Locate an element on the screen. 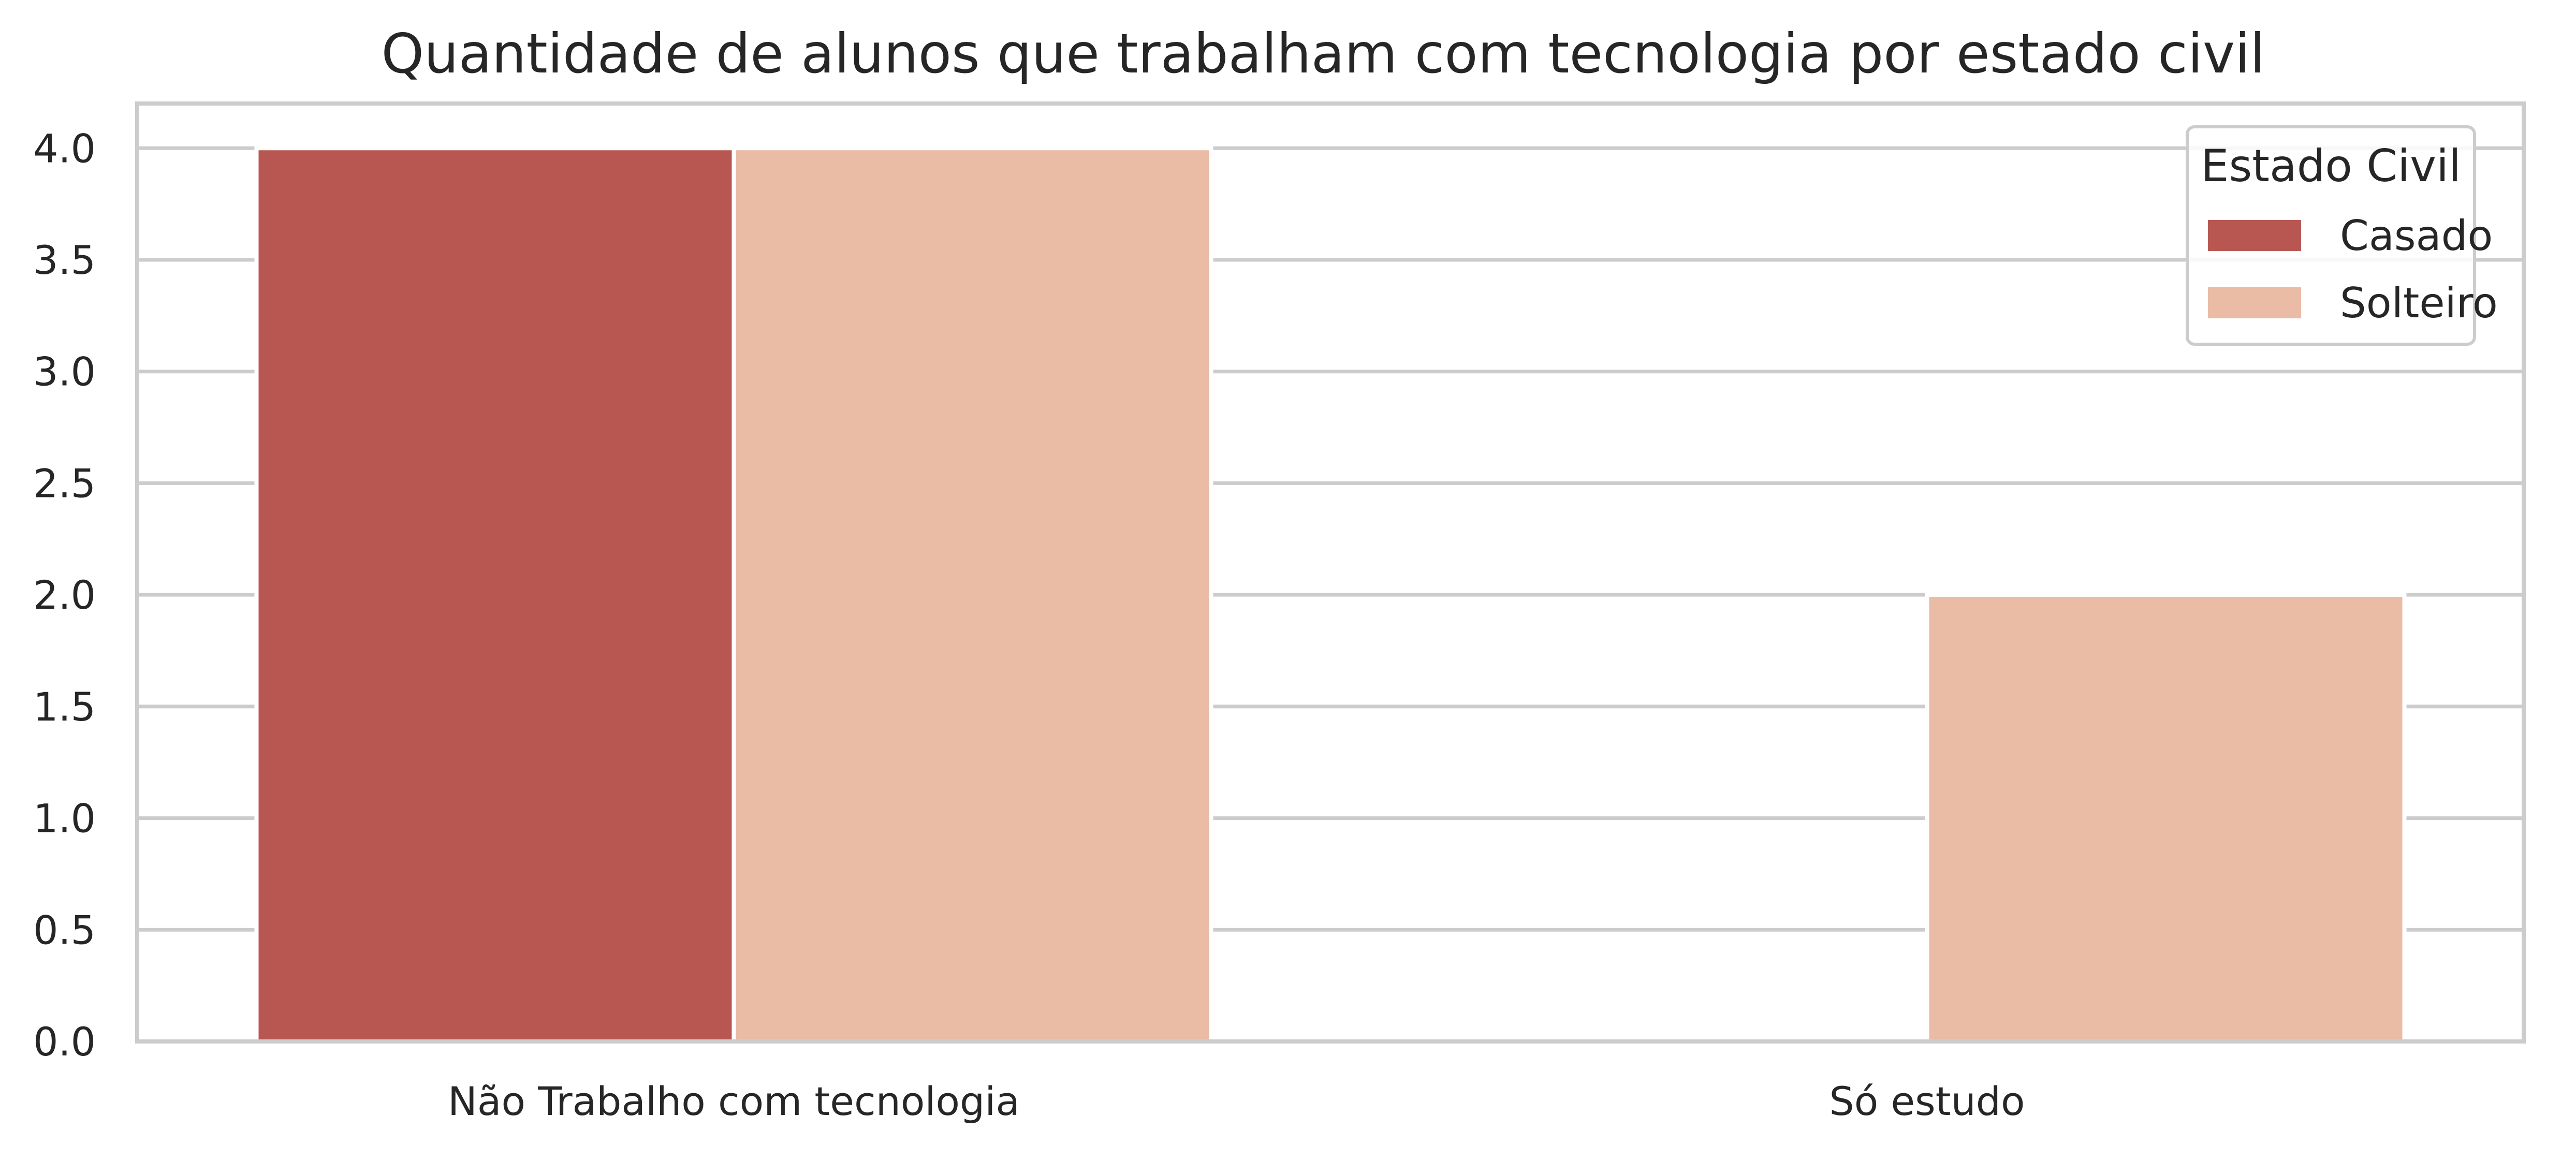 Image resolution: width=2576 pixels, height=1160 pixels. y-tick-label: 4.0 is located at coordinates (64, 148).